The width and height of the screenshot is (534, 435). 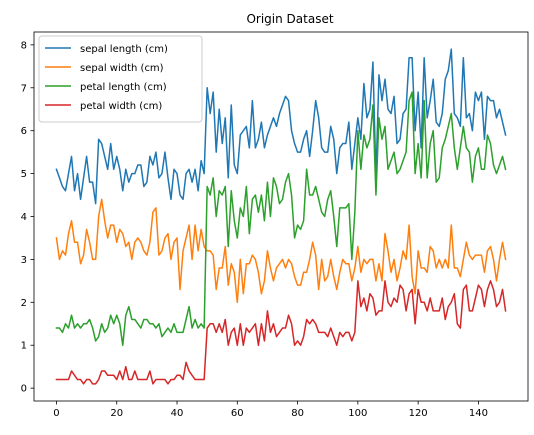 I want to click on y-tick-label: 2, so click(x=24, y=303).